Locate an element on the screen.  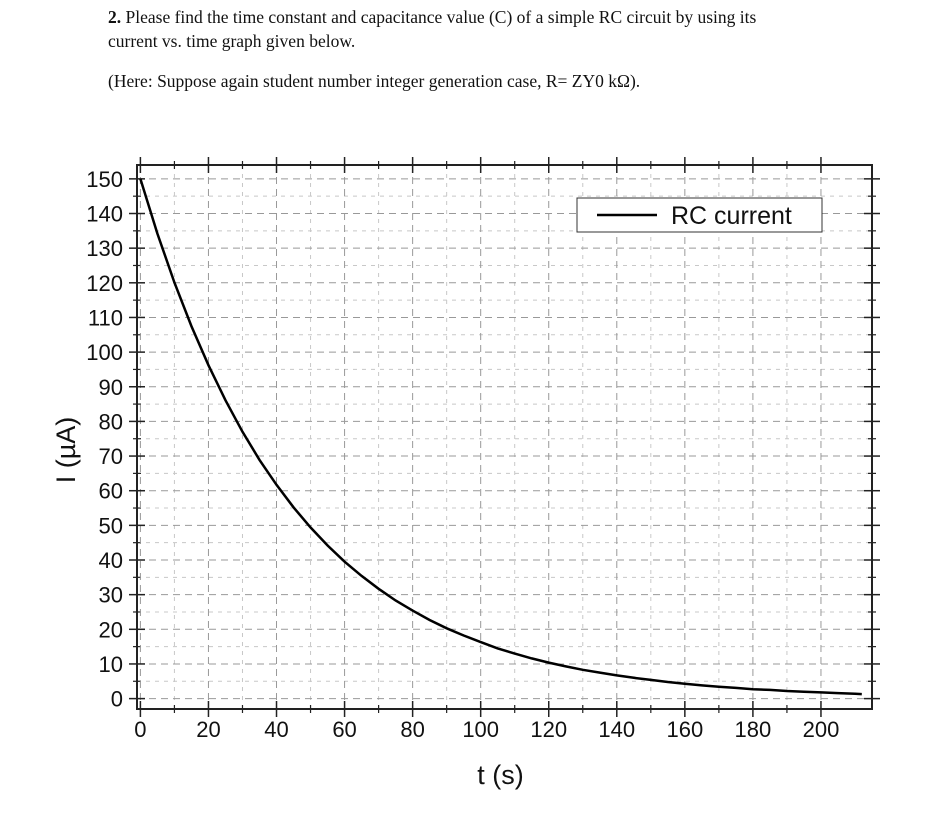
y-tick-label: 110 is located at coordinates (105, 317).